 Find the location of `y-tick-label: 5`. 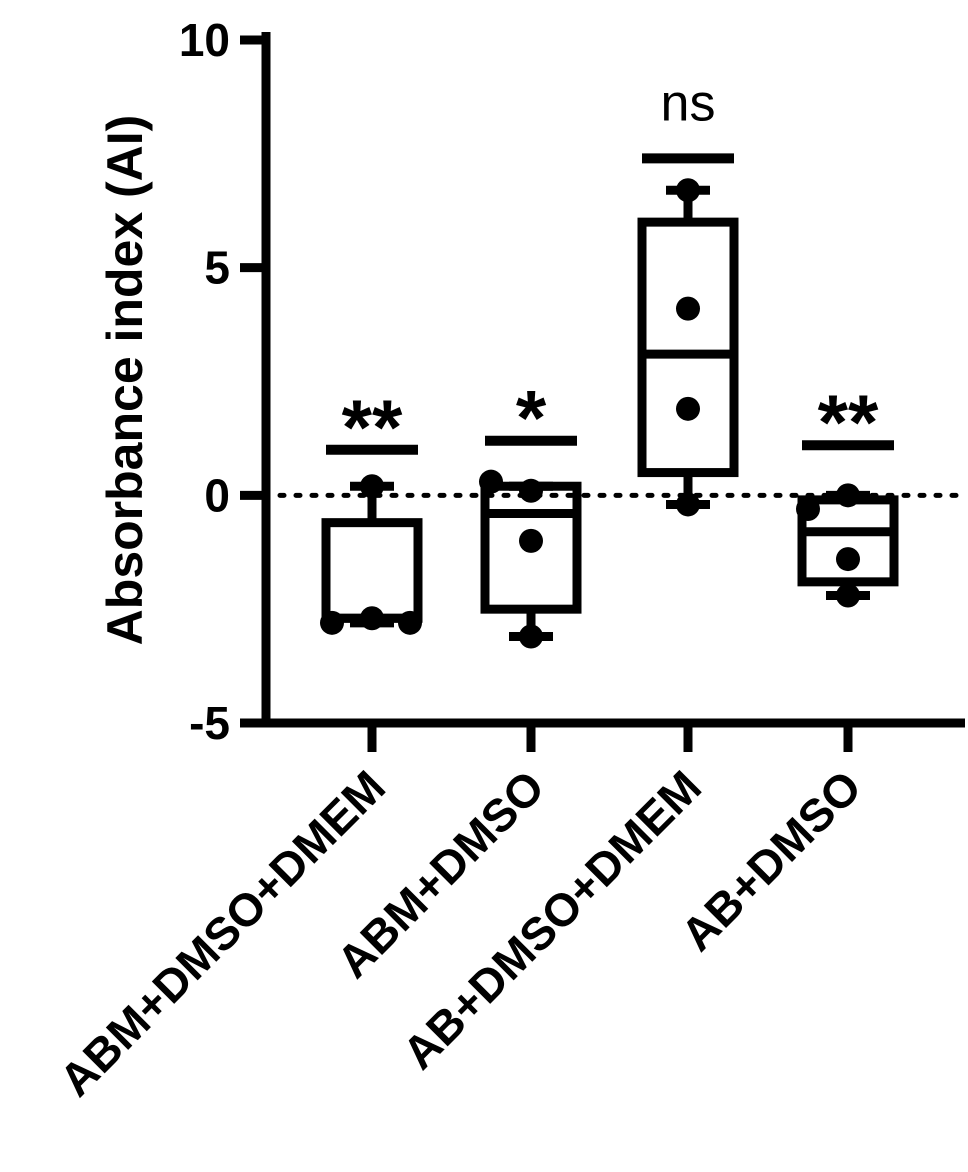

y-tick-label: 5 is located at coordinates (217, 268).